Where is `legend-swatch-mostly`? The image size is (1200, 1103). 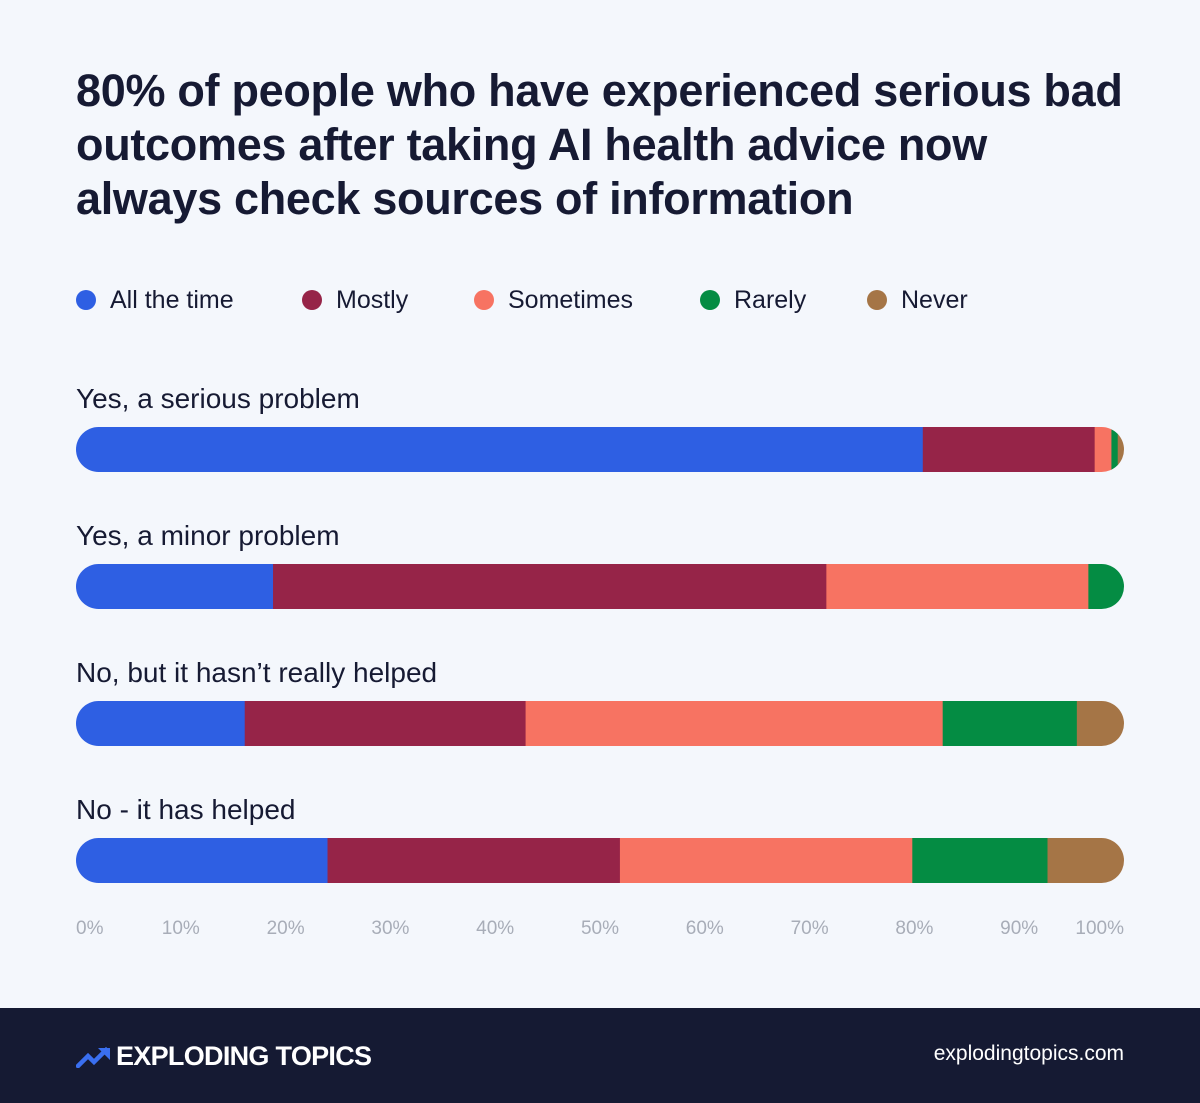
legend-swatch-mostly is located at coordinates (312, 300).